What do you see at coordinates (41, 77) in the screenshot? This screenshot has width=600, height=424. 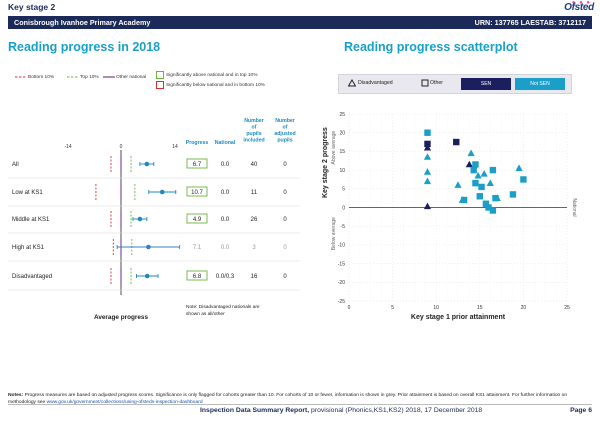 I see `legend-bottom10-label: Bottom 10%` at bounding box center [41, 77].